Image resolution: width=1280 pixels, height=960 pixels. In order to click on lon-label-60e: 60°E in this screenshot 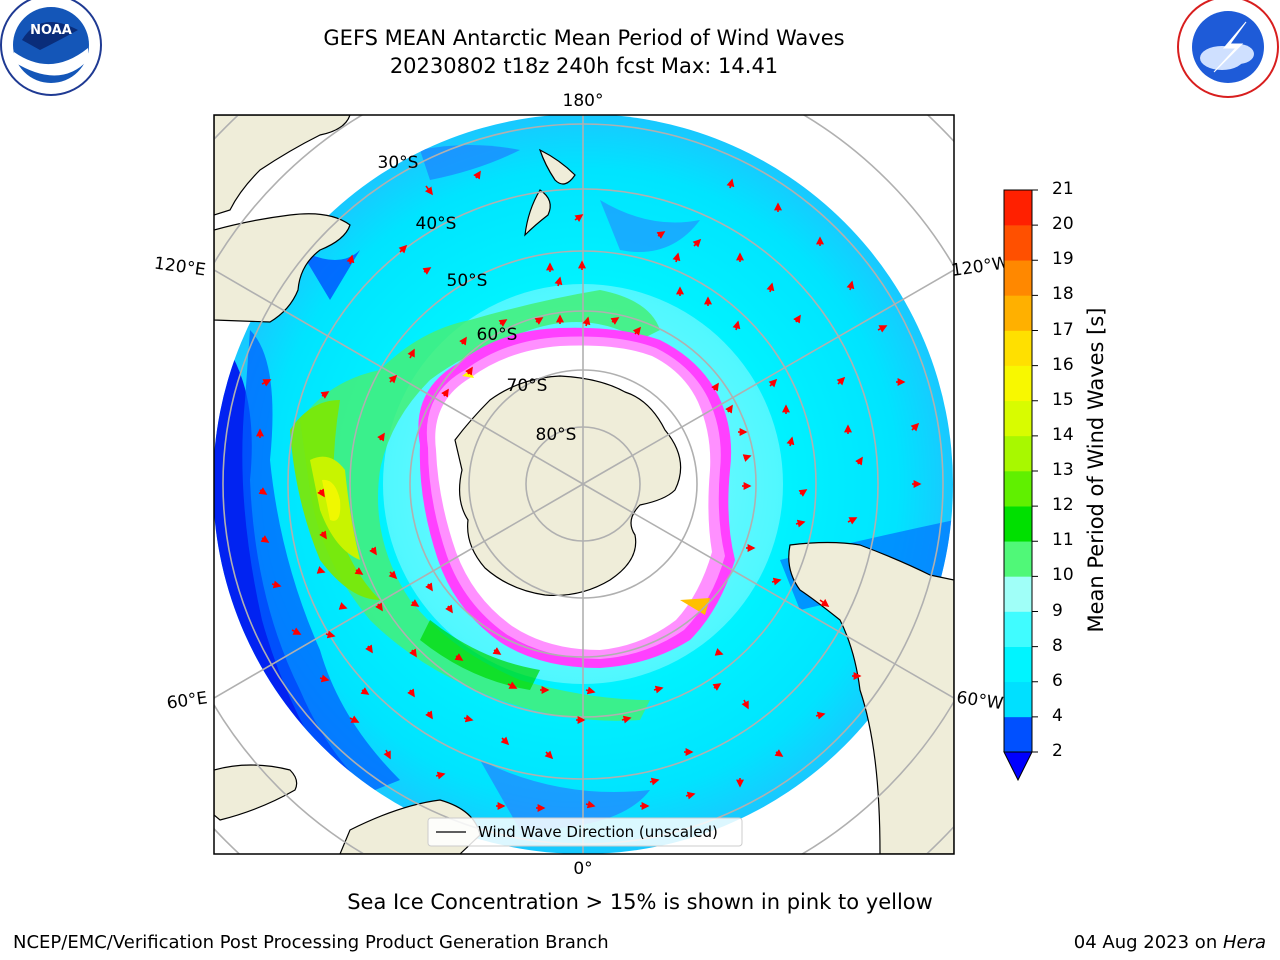, I will do `click(187, 700)`.